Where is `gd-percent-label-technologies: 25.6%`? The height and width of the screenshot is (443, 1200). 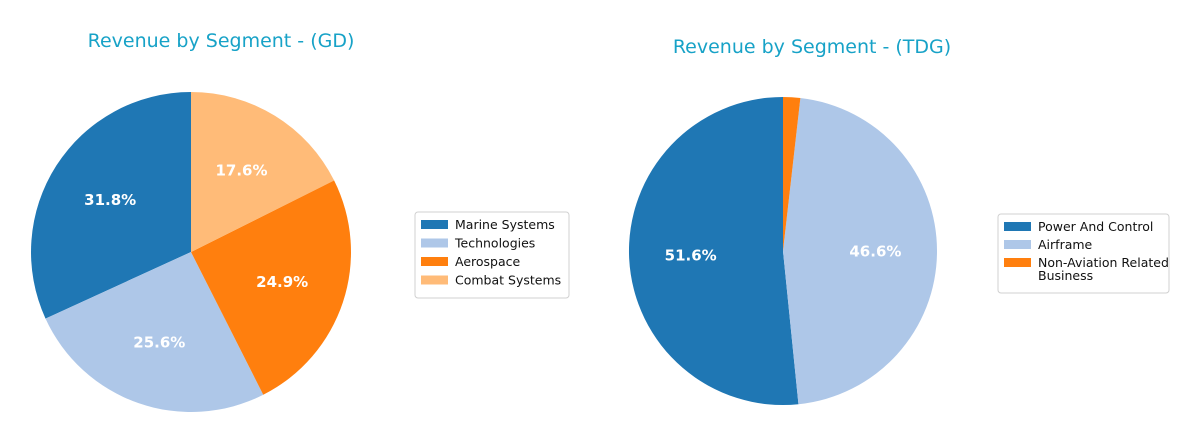
gd-percent-label-technologies: 25.6% is located at coordinates (159, 343).